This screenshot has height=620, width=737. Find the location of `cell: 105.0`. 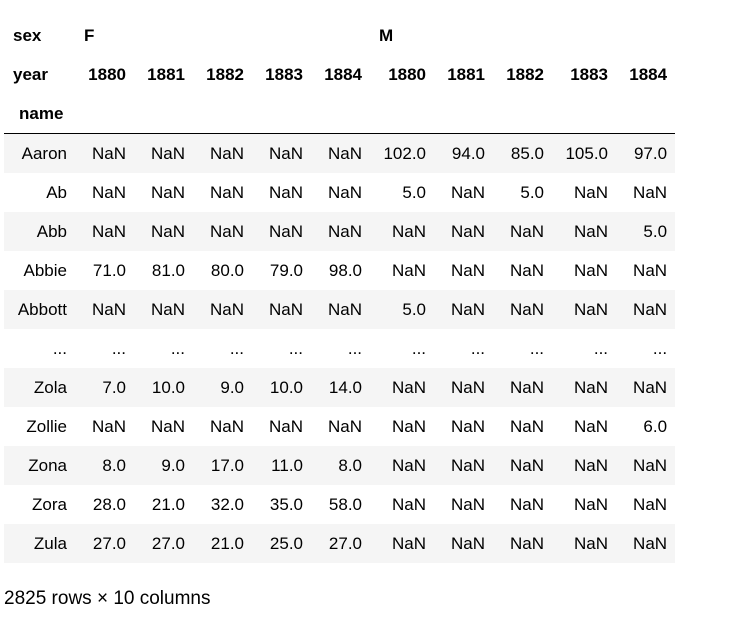

cell: 105.0 is located at coordinates (587, 153).